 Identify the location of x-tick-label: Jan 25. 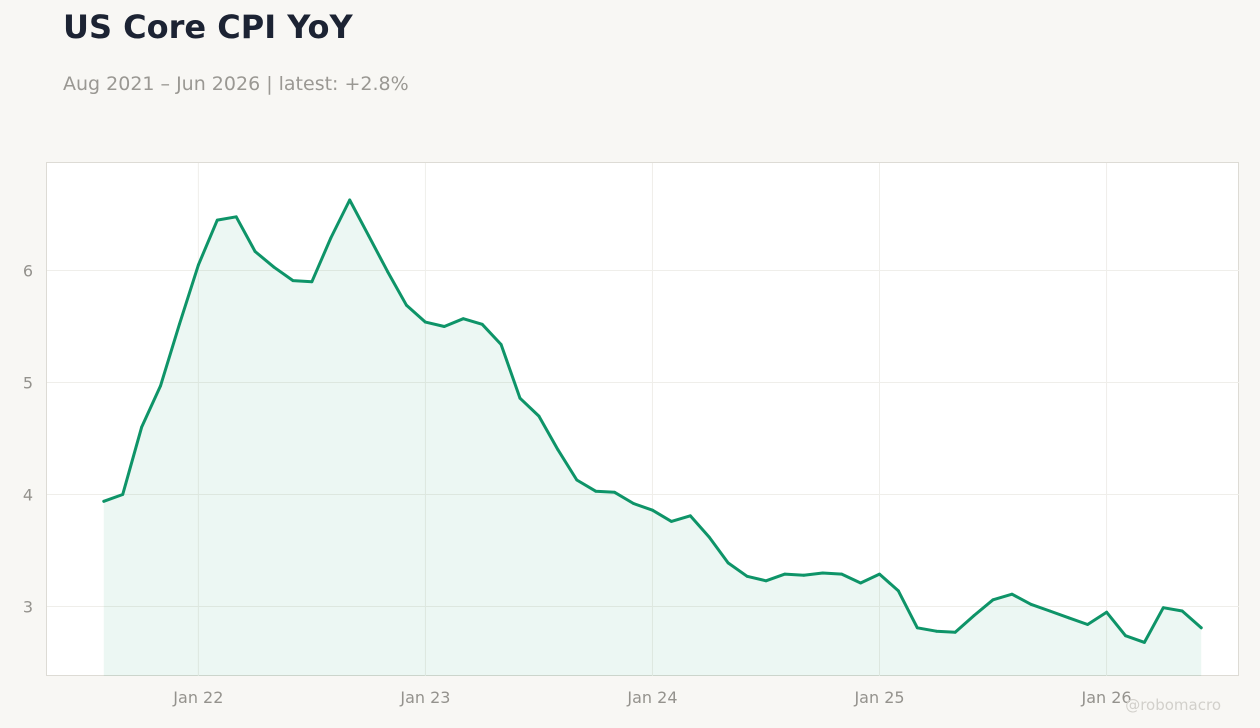
(878, 697).